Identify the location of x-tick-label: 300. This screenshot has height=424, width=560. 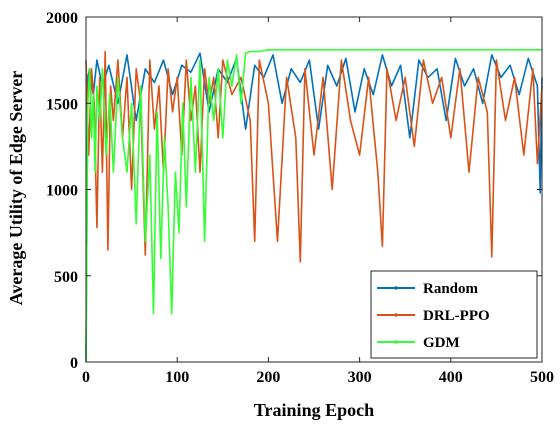
(360, 377).